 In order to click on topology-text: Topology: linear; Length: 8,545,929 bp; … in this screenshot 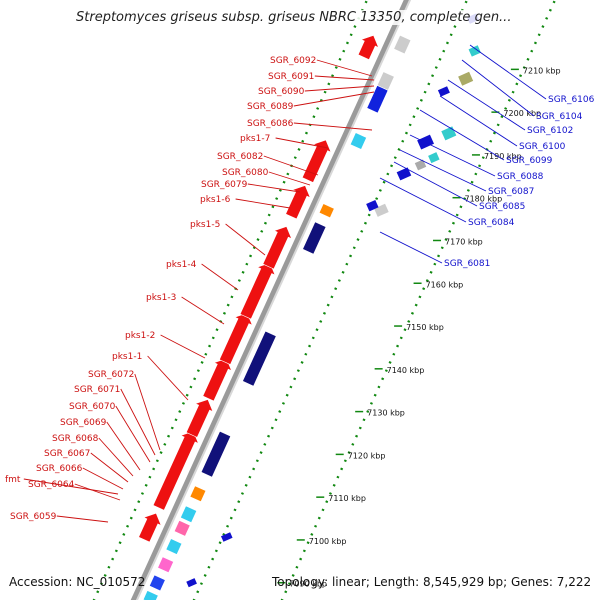, I will do `click(432, 582)`.